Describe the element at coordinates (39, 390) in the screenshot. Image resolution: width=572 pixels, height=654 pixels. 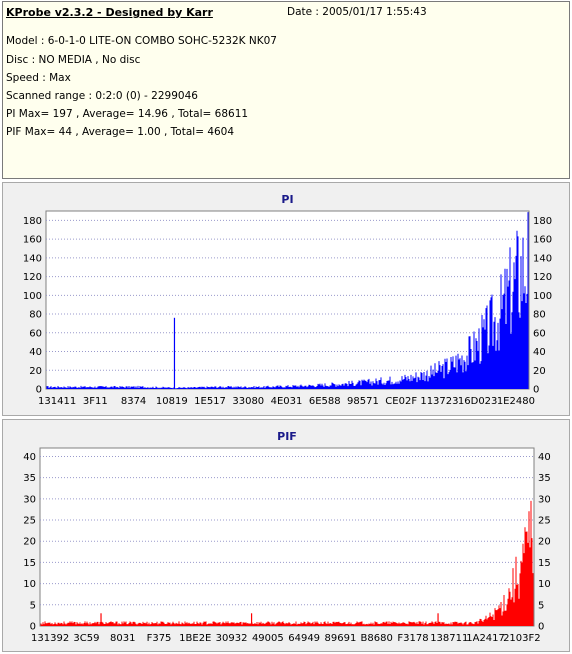
I see `pi-ytick-left-0: 0` at that location.